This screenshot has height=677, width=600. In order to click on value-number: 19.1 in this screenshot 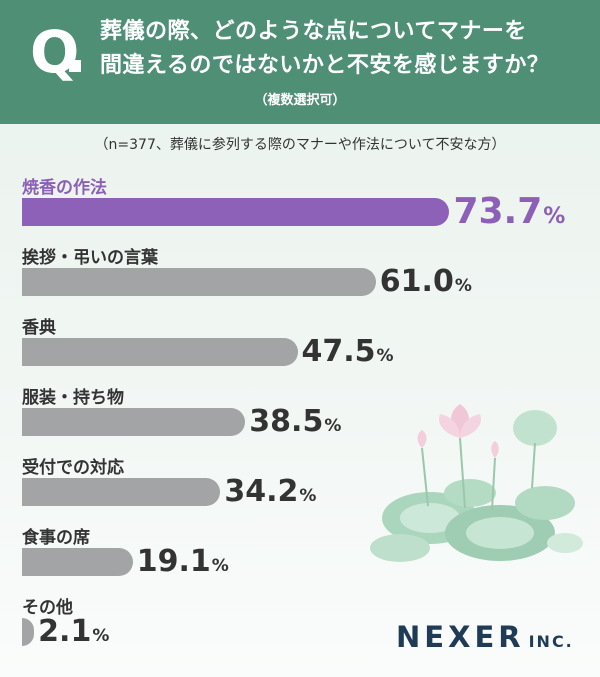, I will do `click(173, 561)`.